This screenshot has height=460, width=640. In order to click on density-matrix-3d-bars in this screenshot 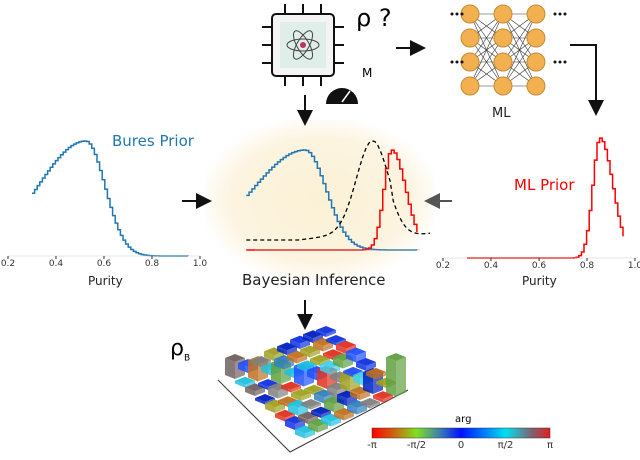, I will do `click(313, 389)`.